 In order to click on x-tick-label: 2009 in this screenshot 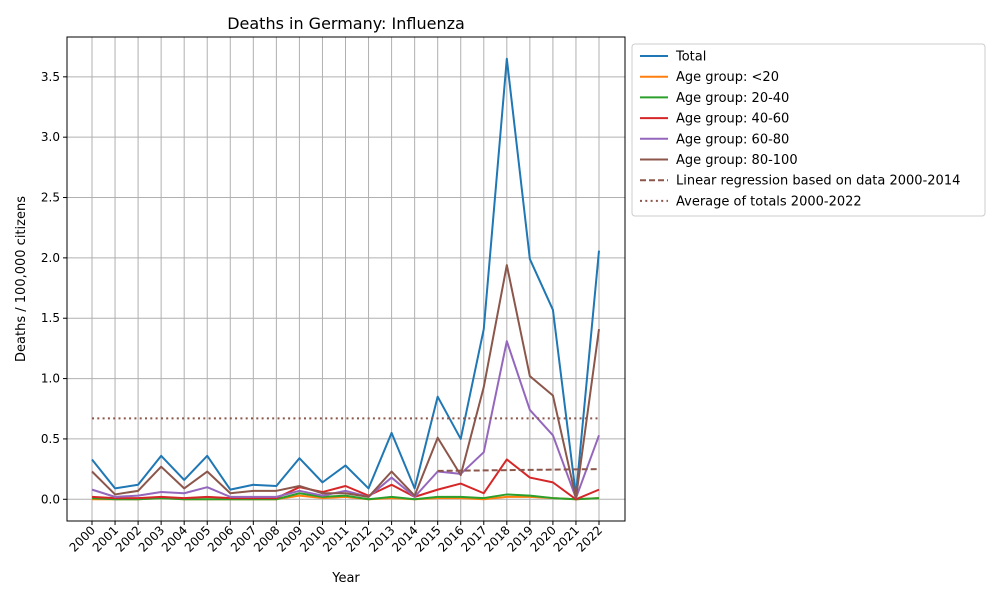, I will do `click(289, 538)`.